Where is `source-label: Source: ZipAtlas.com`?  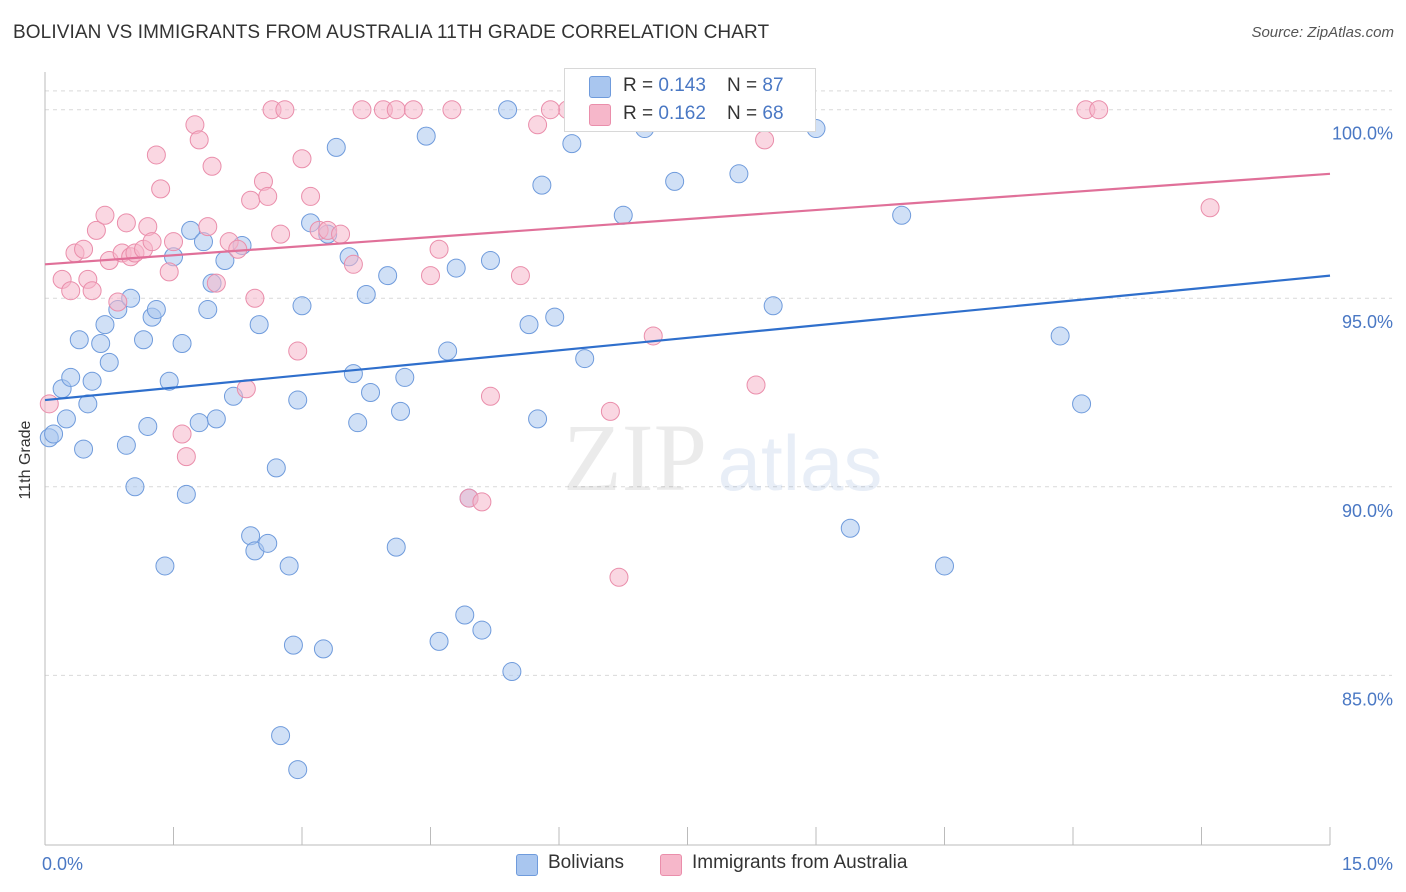 source-label: Source: ZipAtlas.com is located at coordinates (1322, 32).